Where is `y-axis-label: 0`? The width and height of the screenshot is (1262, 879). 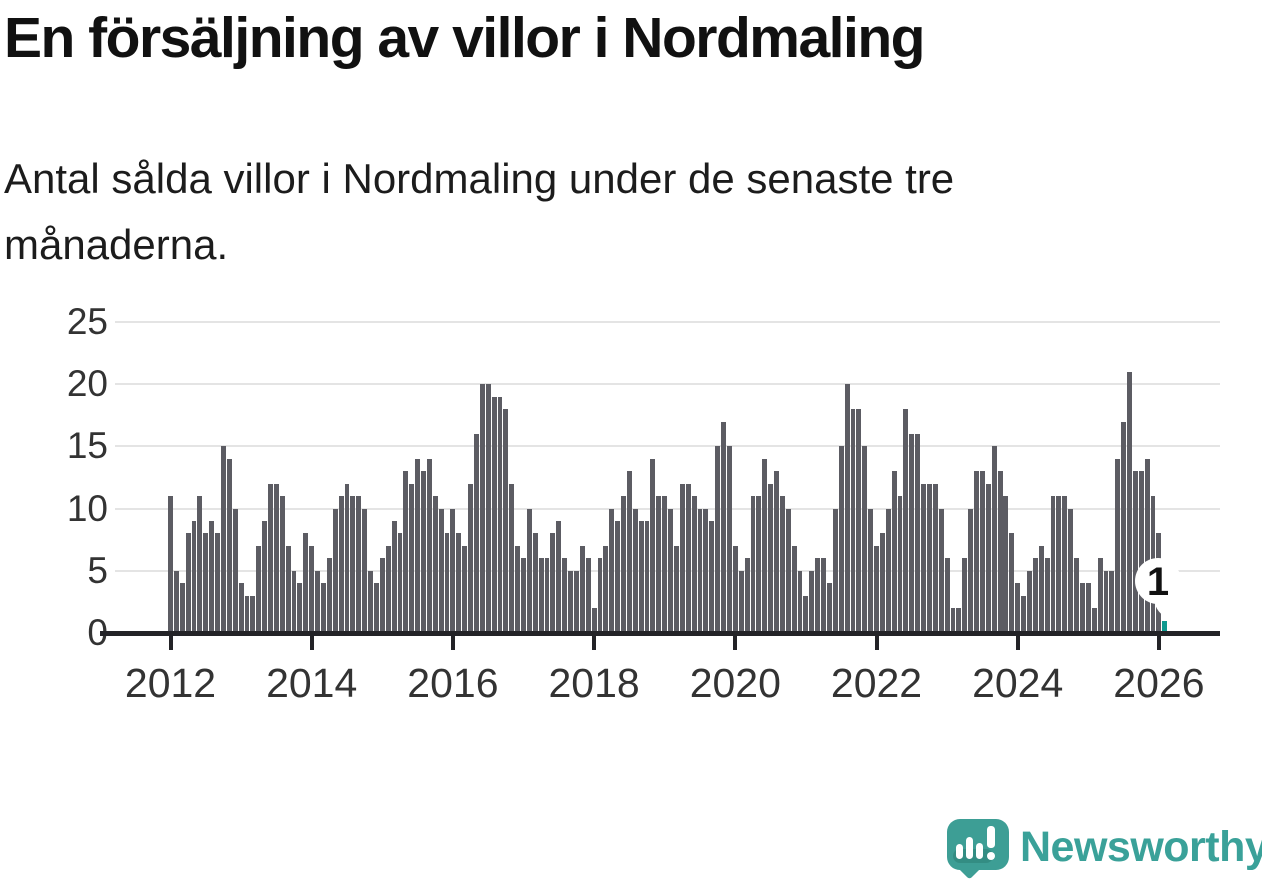 y-axis-label: 0 is located at coordinates (97, 632).